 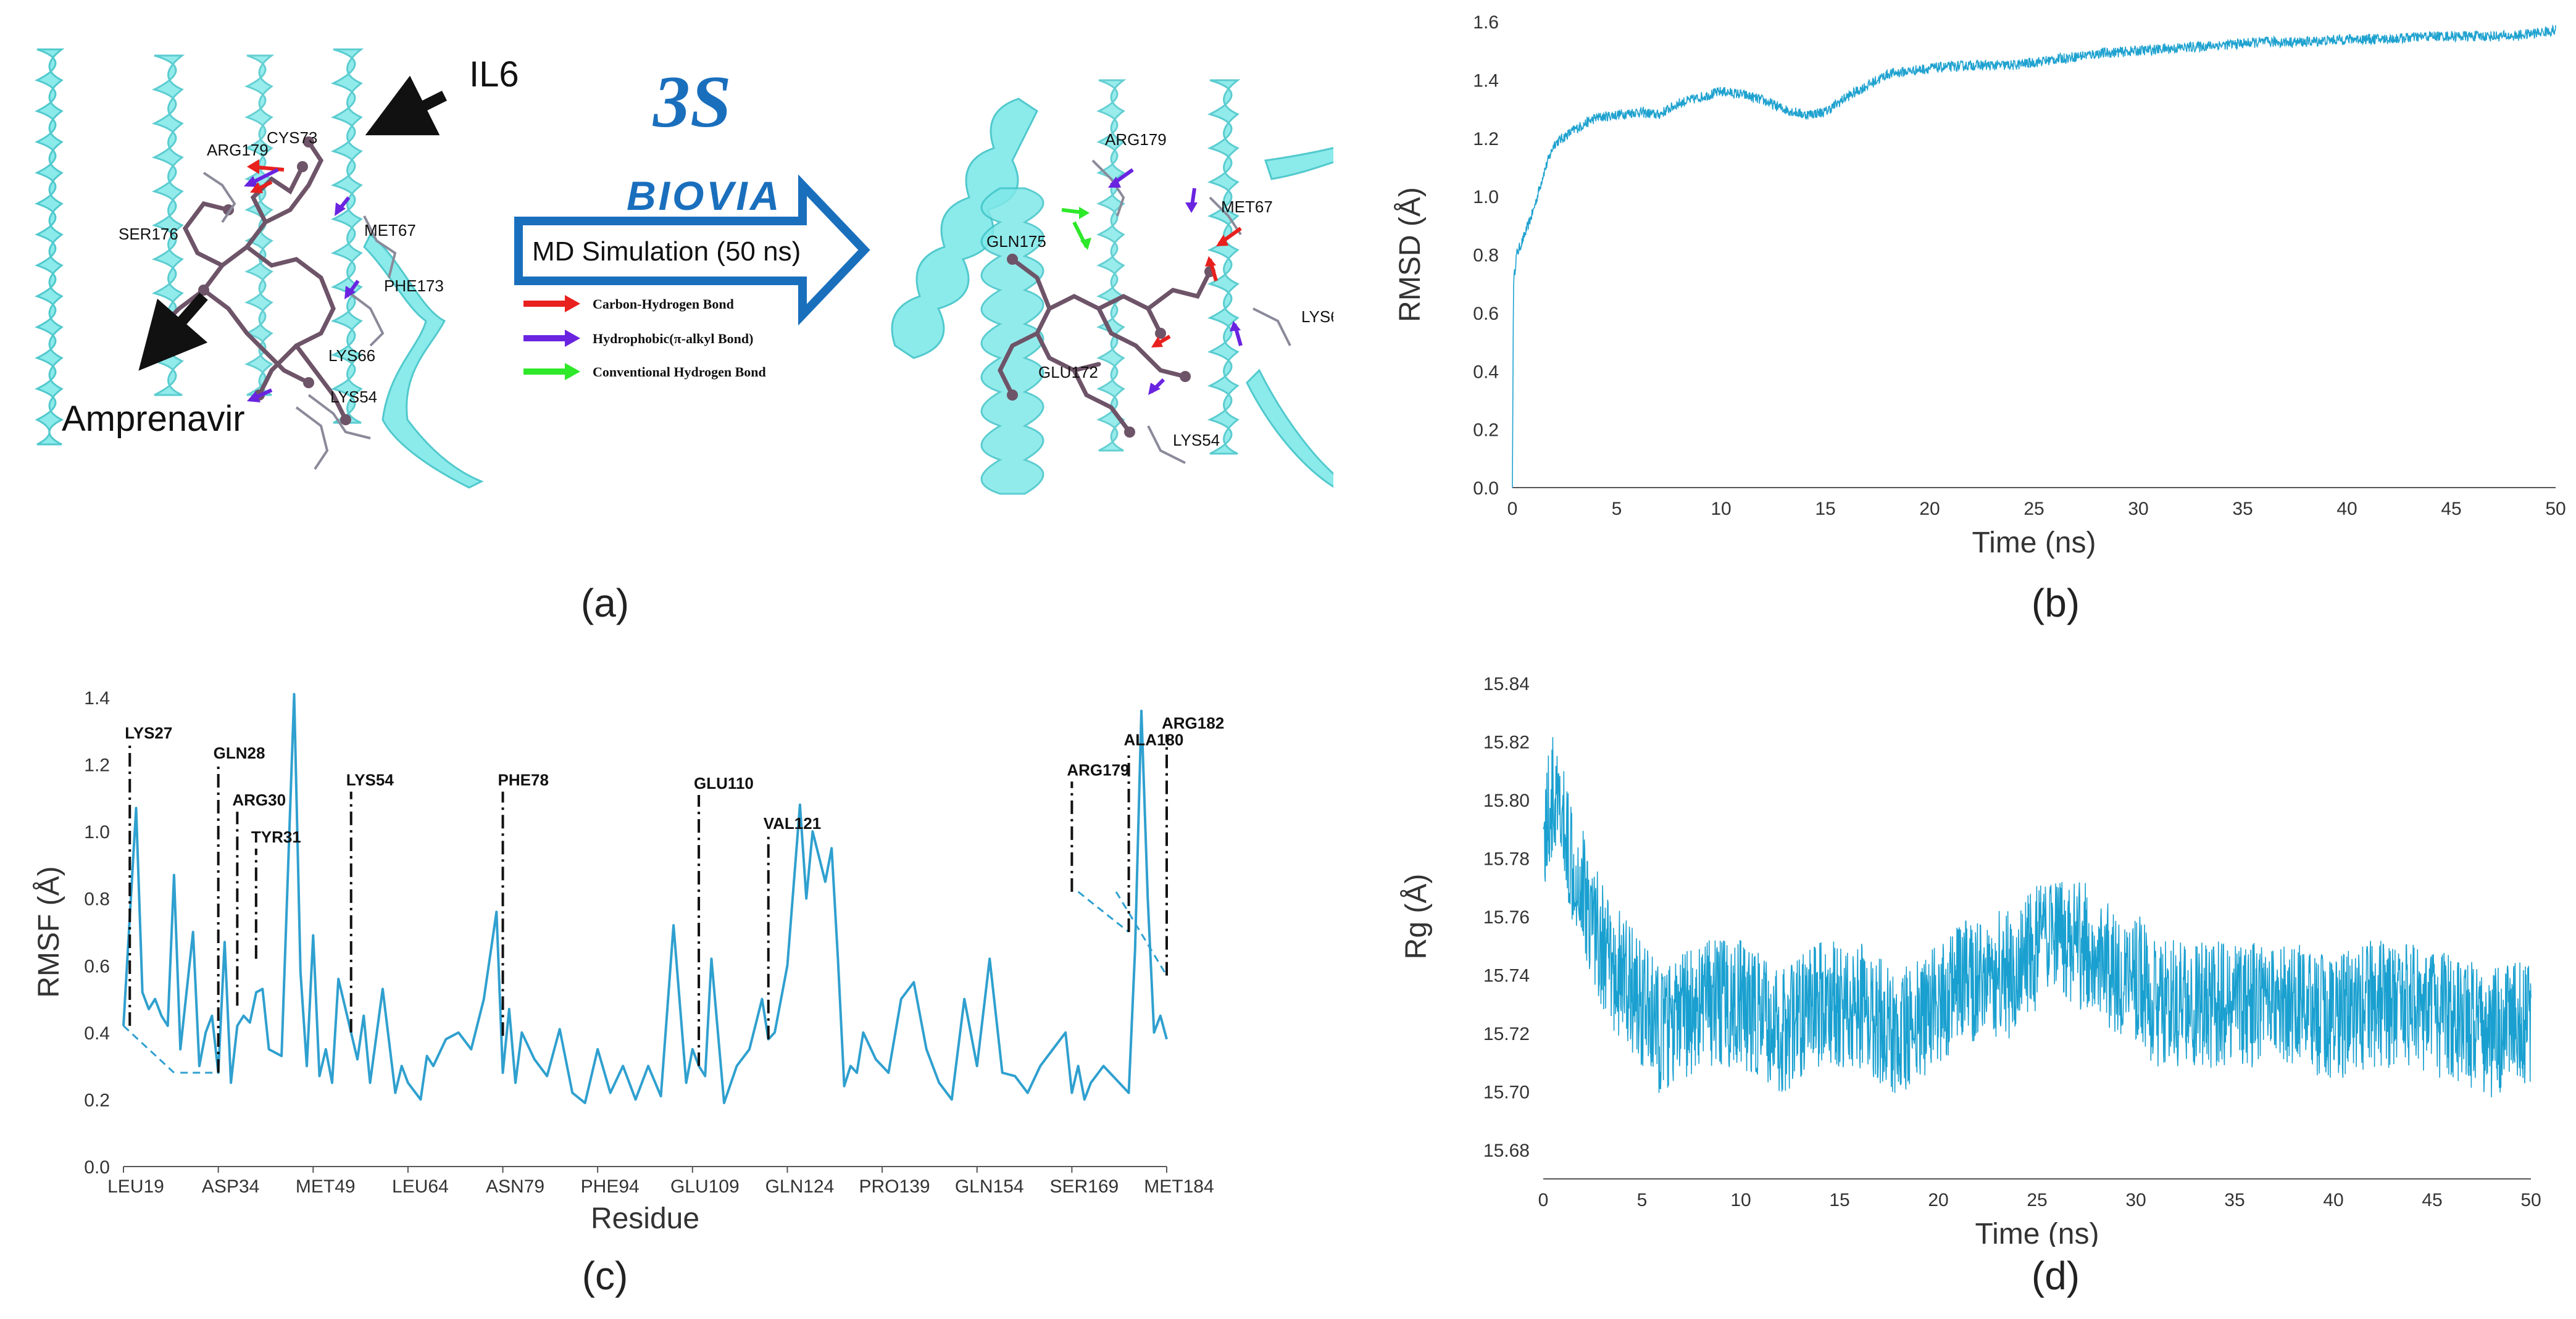 I want to click on y-tick-label: 15.82, so click(x=1507, y=743).